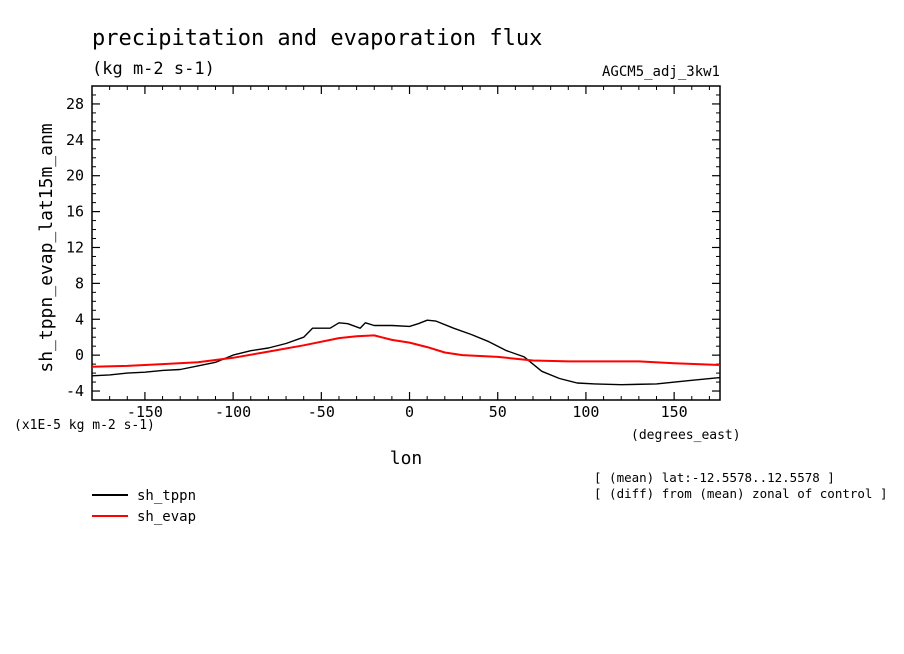  Describe the element at coordinates (79, 319) in the screenshot. I see `y-tick-label: 4` at that location.